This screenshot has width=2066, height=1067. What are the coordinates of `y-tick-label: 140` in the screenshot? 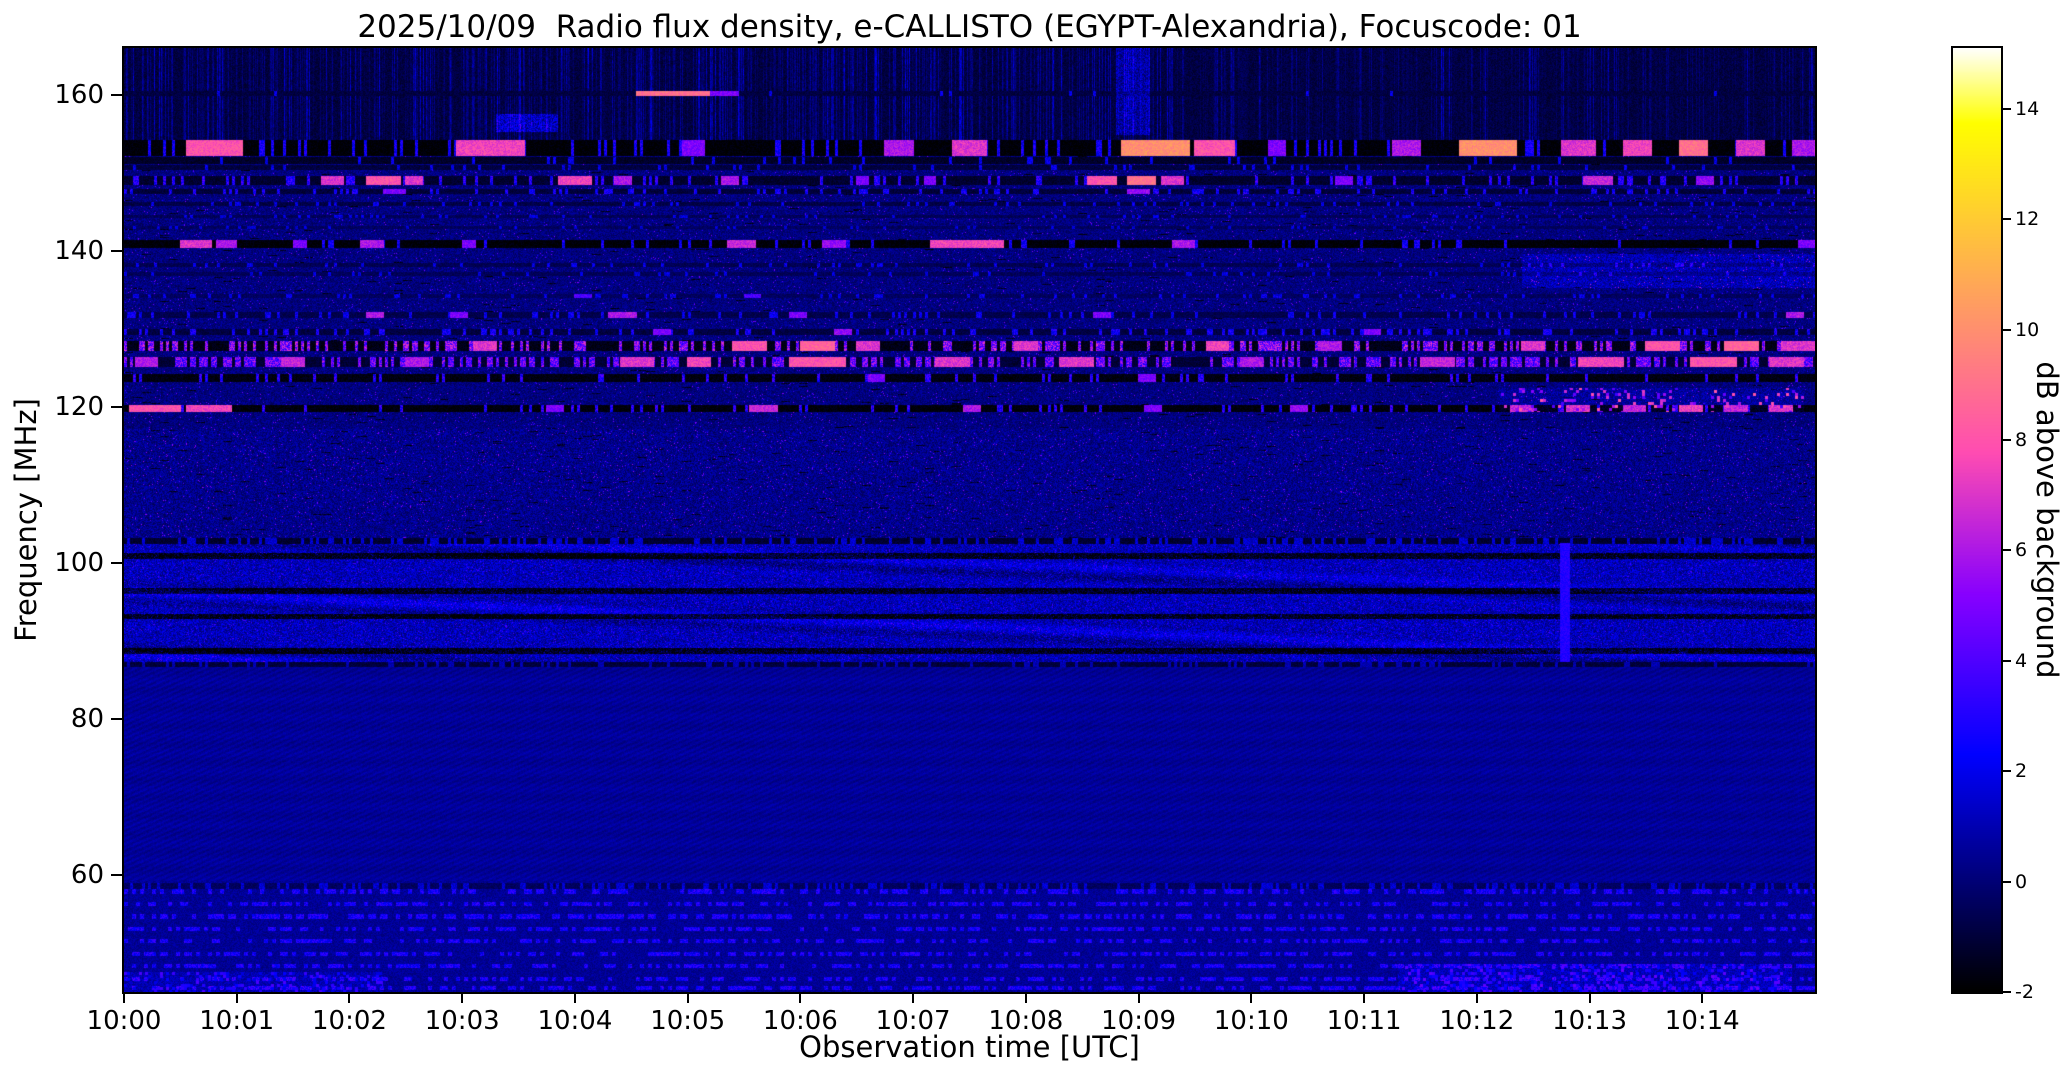 It's located at (79, 250).